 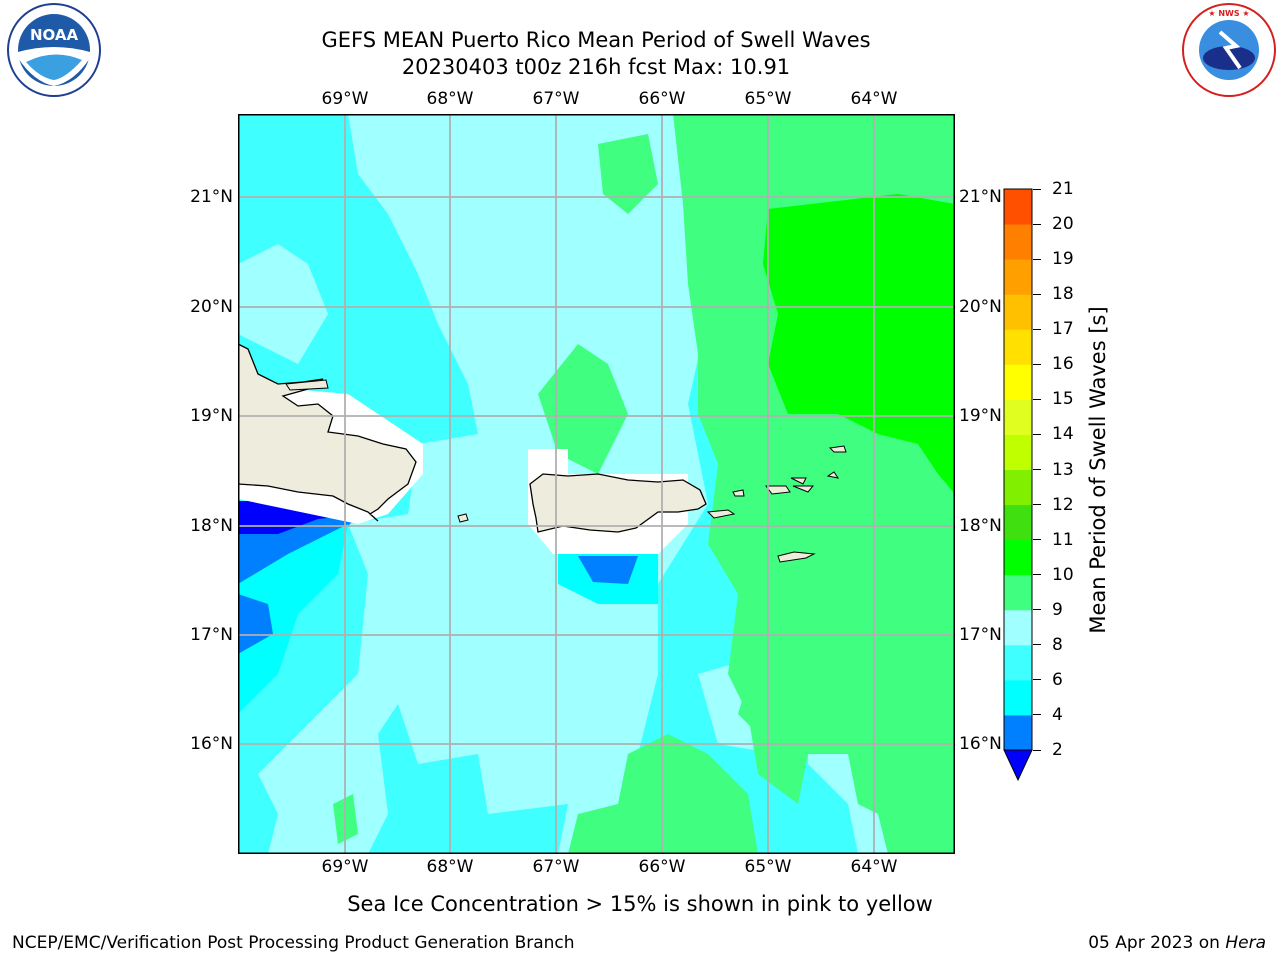 I want to click on noaa-logo: NOAA, so click(x=54, y=50).